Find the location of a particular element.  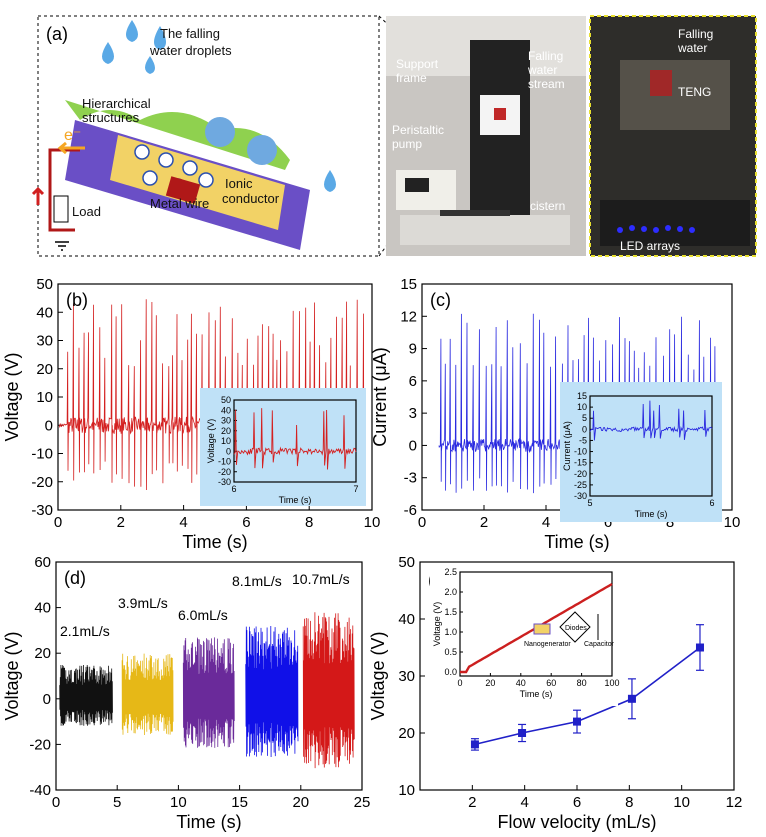

c-inset-x-tick-label: 6 is located at coordinates (711, 503).